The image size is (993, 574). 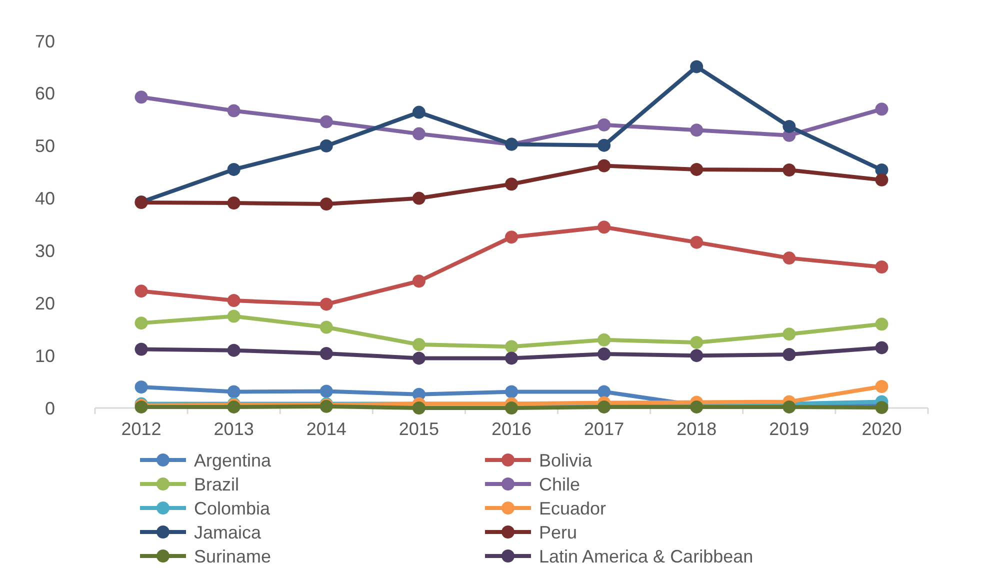 I want to click on legend-label: Argentina, so click(x=233, y=460).